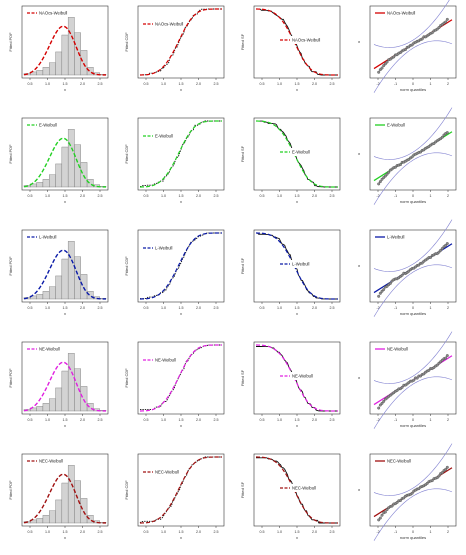 Image resolution: width=466 pixels, height=555 pixels. Describe the element at coordinates (358, 490) in the screenshot. I see `y-axis-label: x` at that location.